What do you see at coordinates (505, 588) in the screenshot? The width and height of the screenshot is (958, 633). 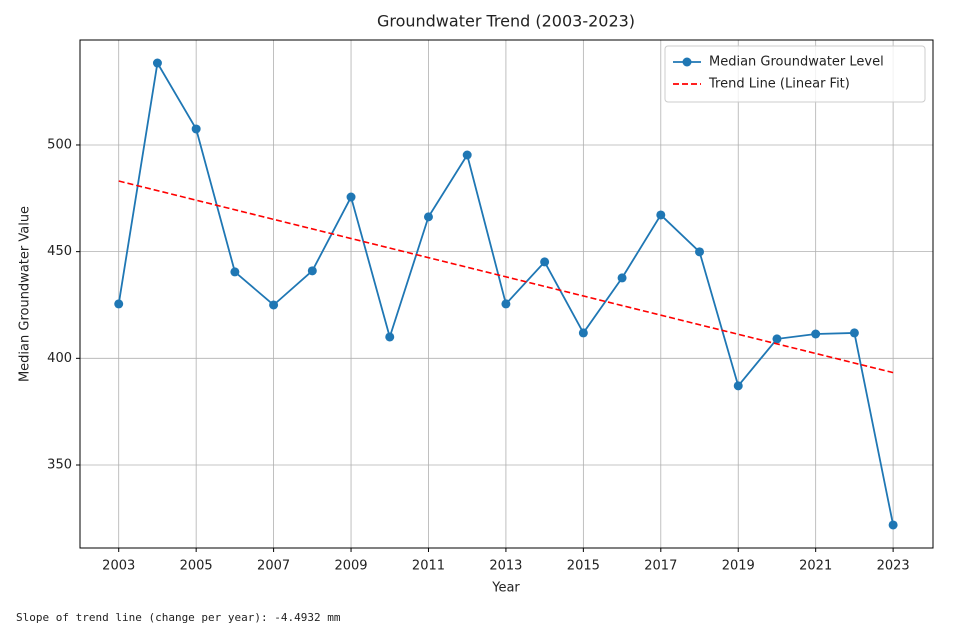 I see `x-axis-label: Year` at bounding box center [505, 588].